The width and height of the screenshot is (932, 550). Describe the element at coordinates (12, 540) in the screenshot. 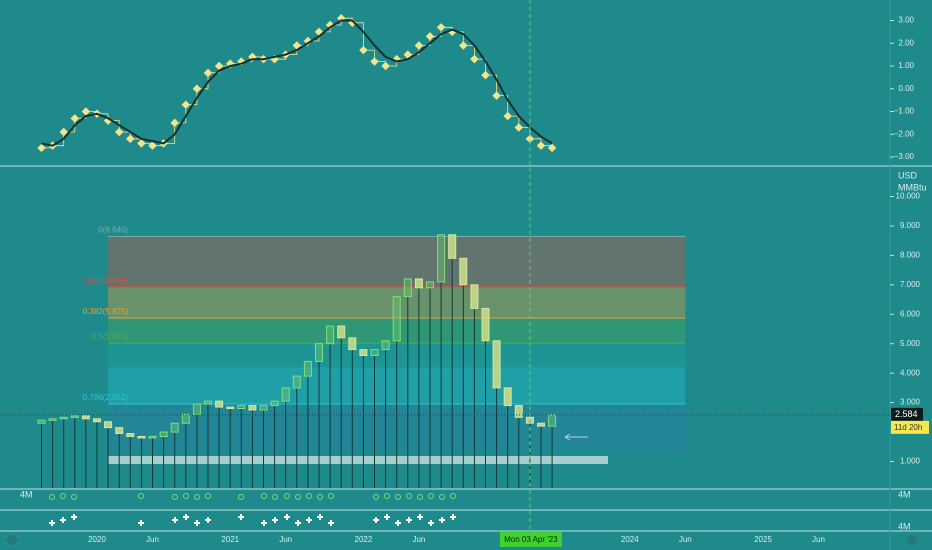

I see `logo` at that location.